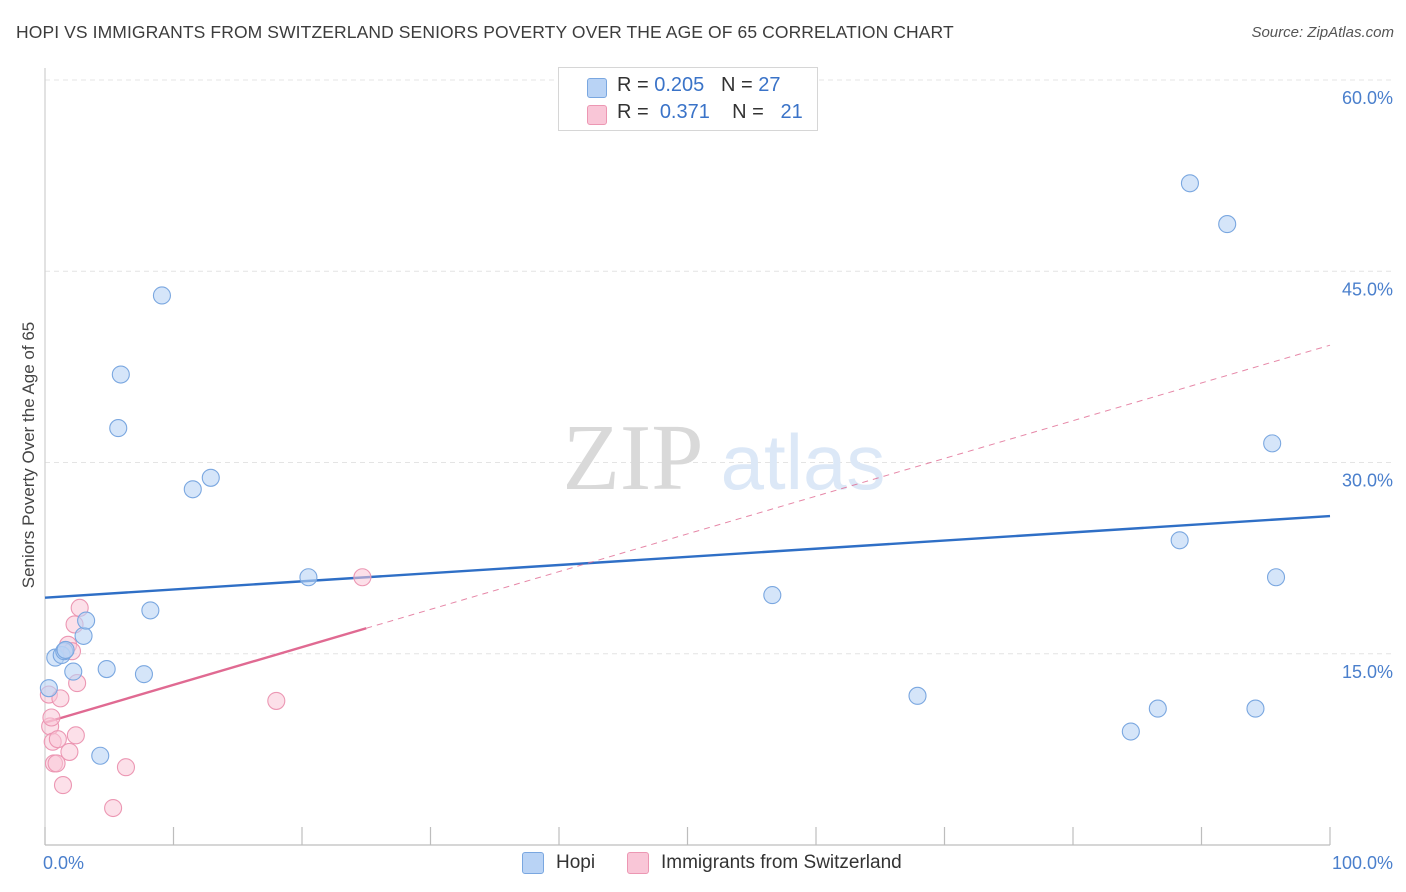 The image size is (1406, 892). I want to click on legend-text-swiss: R = 0.371 N = 21, so click(710, 112).